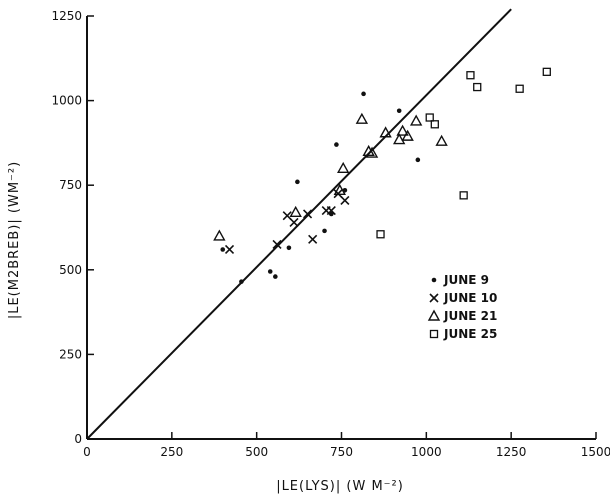 The image size is (610, 497). What do you see at coordinates (462, 307) in the screenshot?
I see `legend: JUNE 9 JUNE 10 JUNE 21 JUNE 25` at bounding box center [462, 307].